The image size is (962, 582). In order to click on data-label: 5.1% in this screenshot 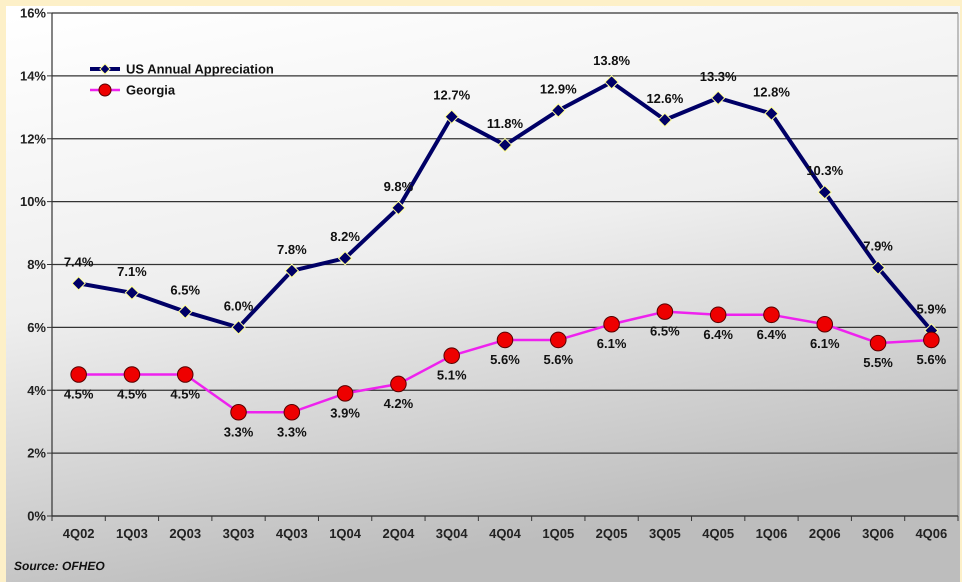, I will do `click(451, 375)`.